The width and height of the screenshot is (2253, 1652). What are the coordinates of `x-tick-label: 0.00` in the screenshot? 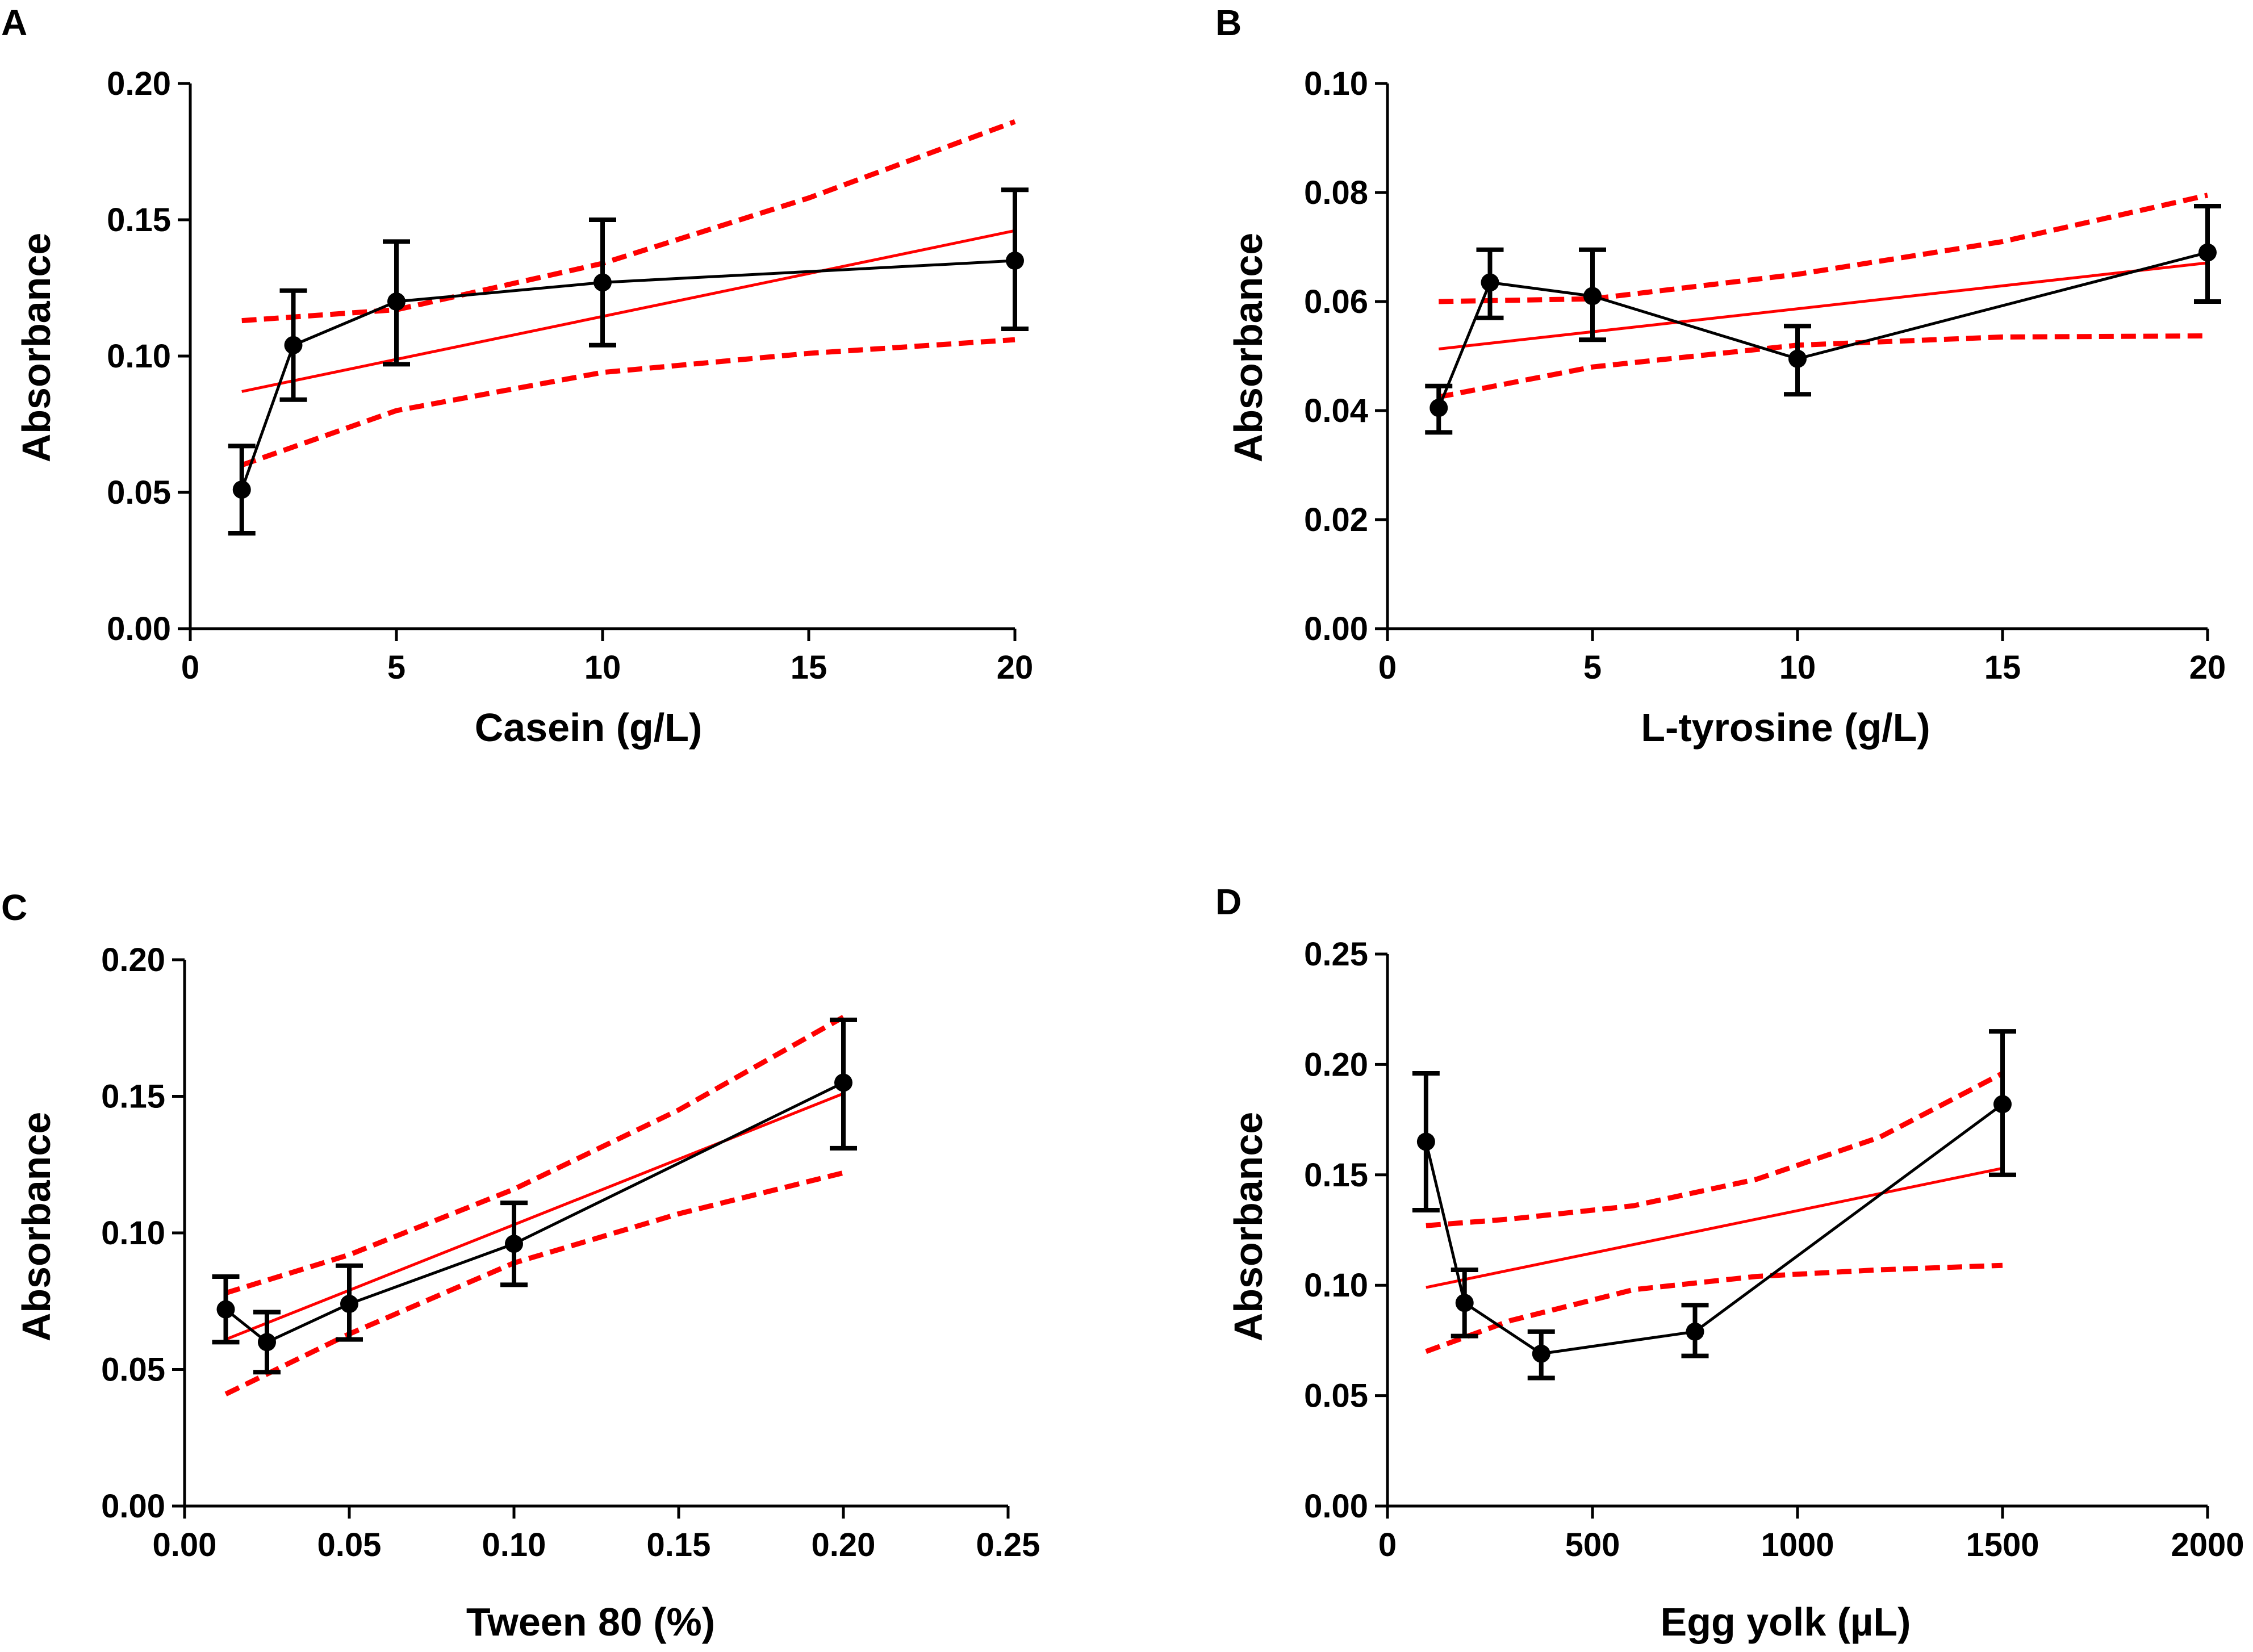 It's located at (185, 1544).